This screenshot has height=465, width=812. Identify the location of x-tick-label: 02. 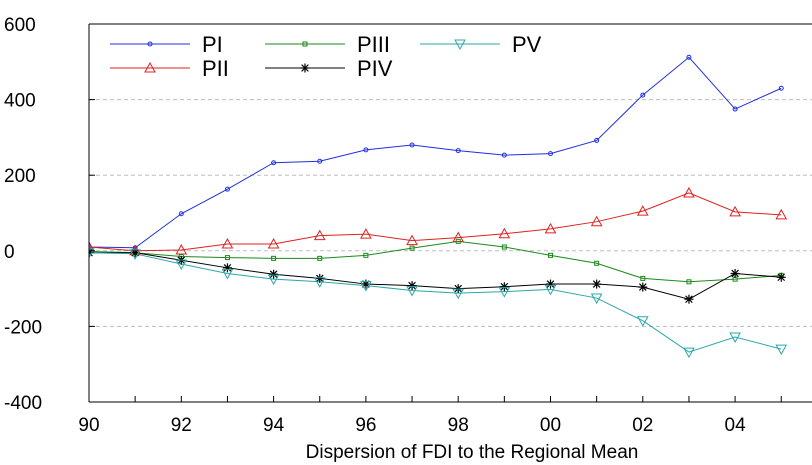
(642, 425).